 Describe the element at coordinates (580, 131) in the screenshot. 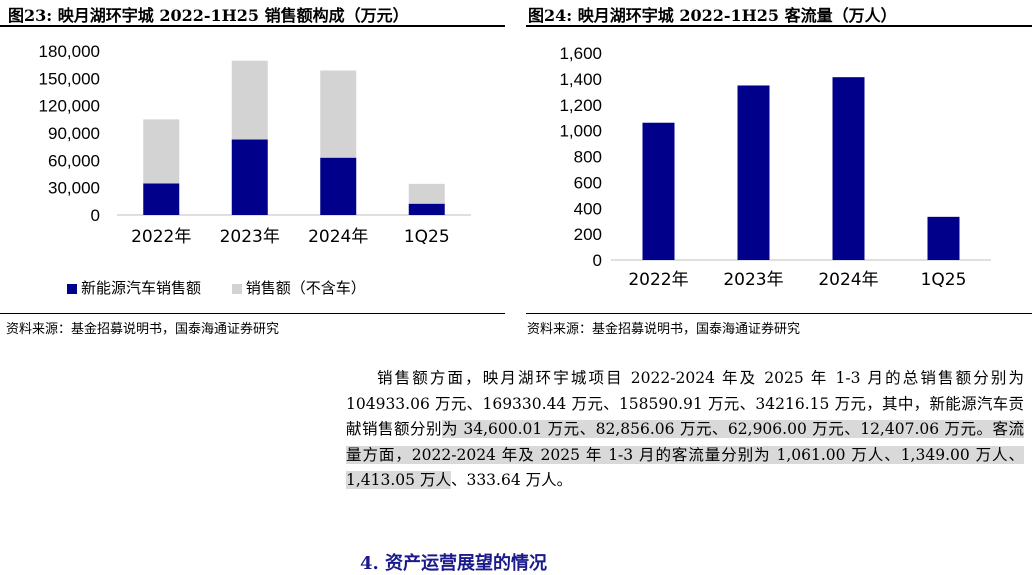

I see `y-tick-label: 1,000` at that location.